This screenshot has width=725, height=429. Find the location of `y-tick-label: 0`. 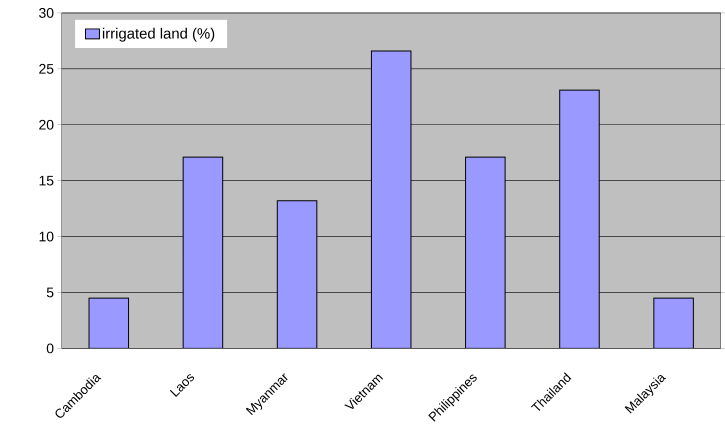

y-tick-label: 0 is located at coordinates (50, 348).